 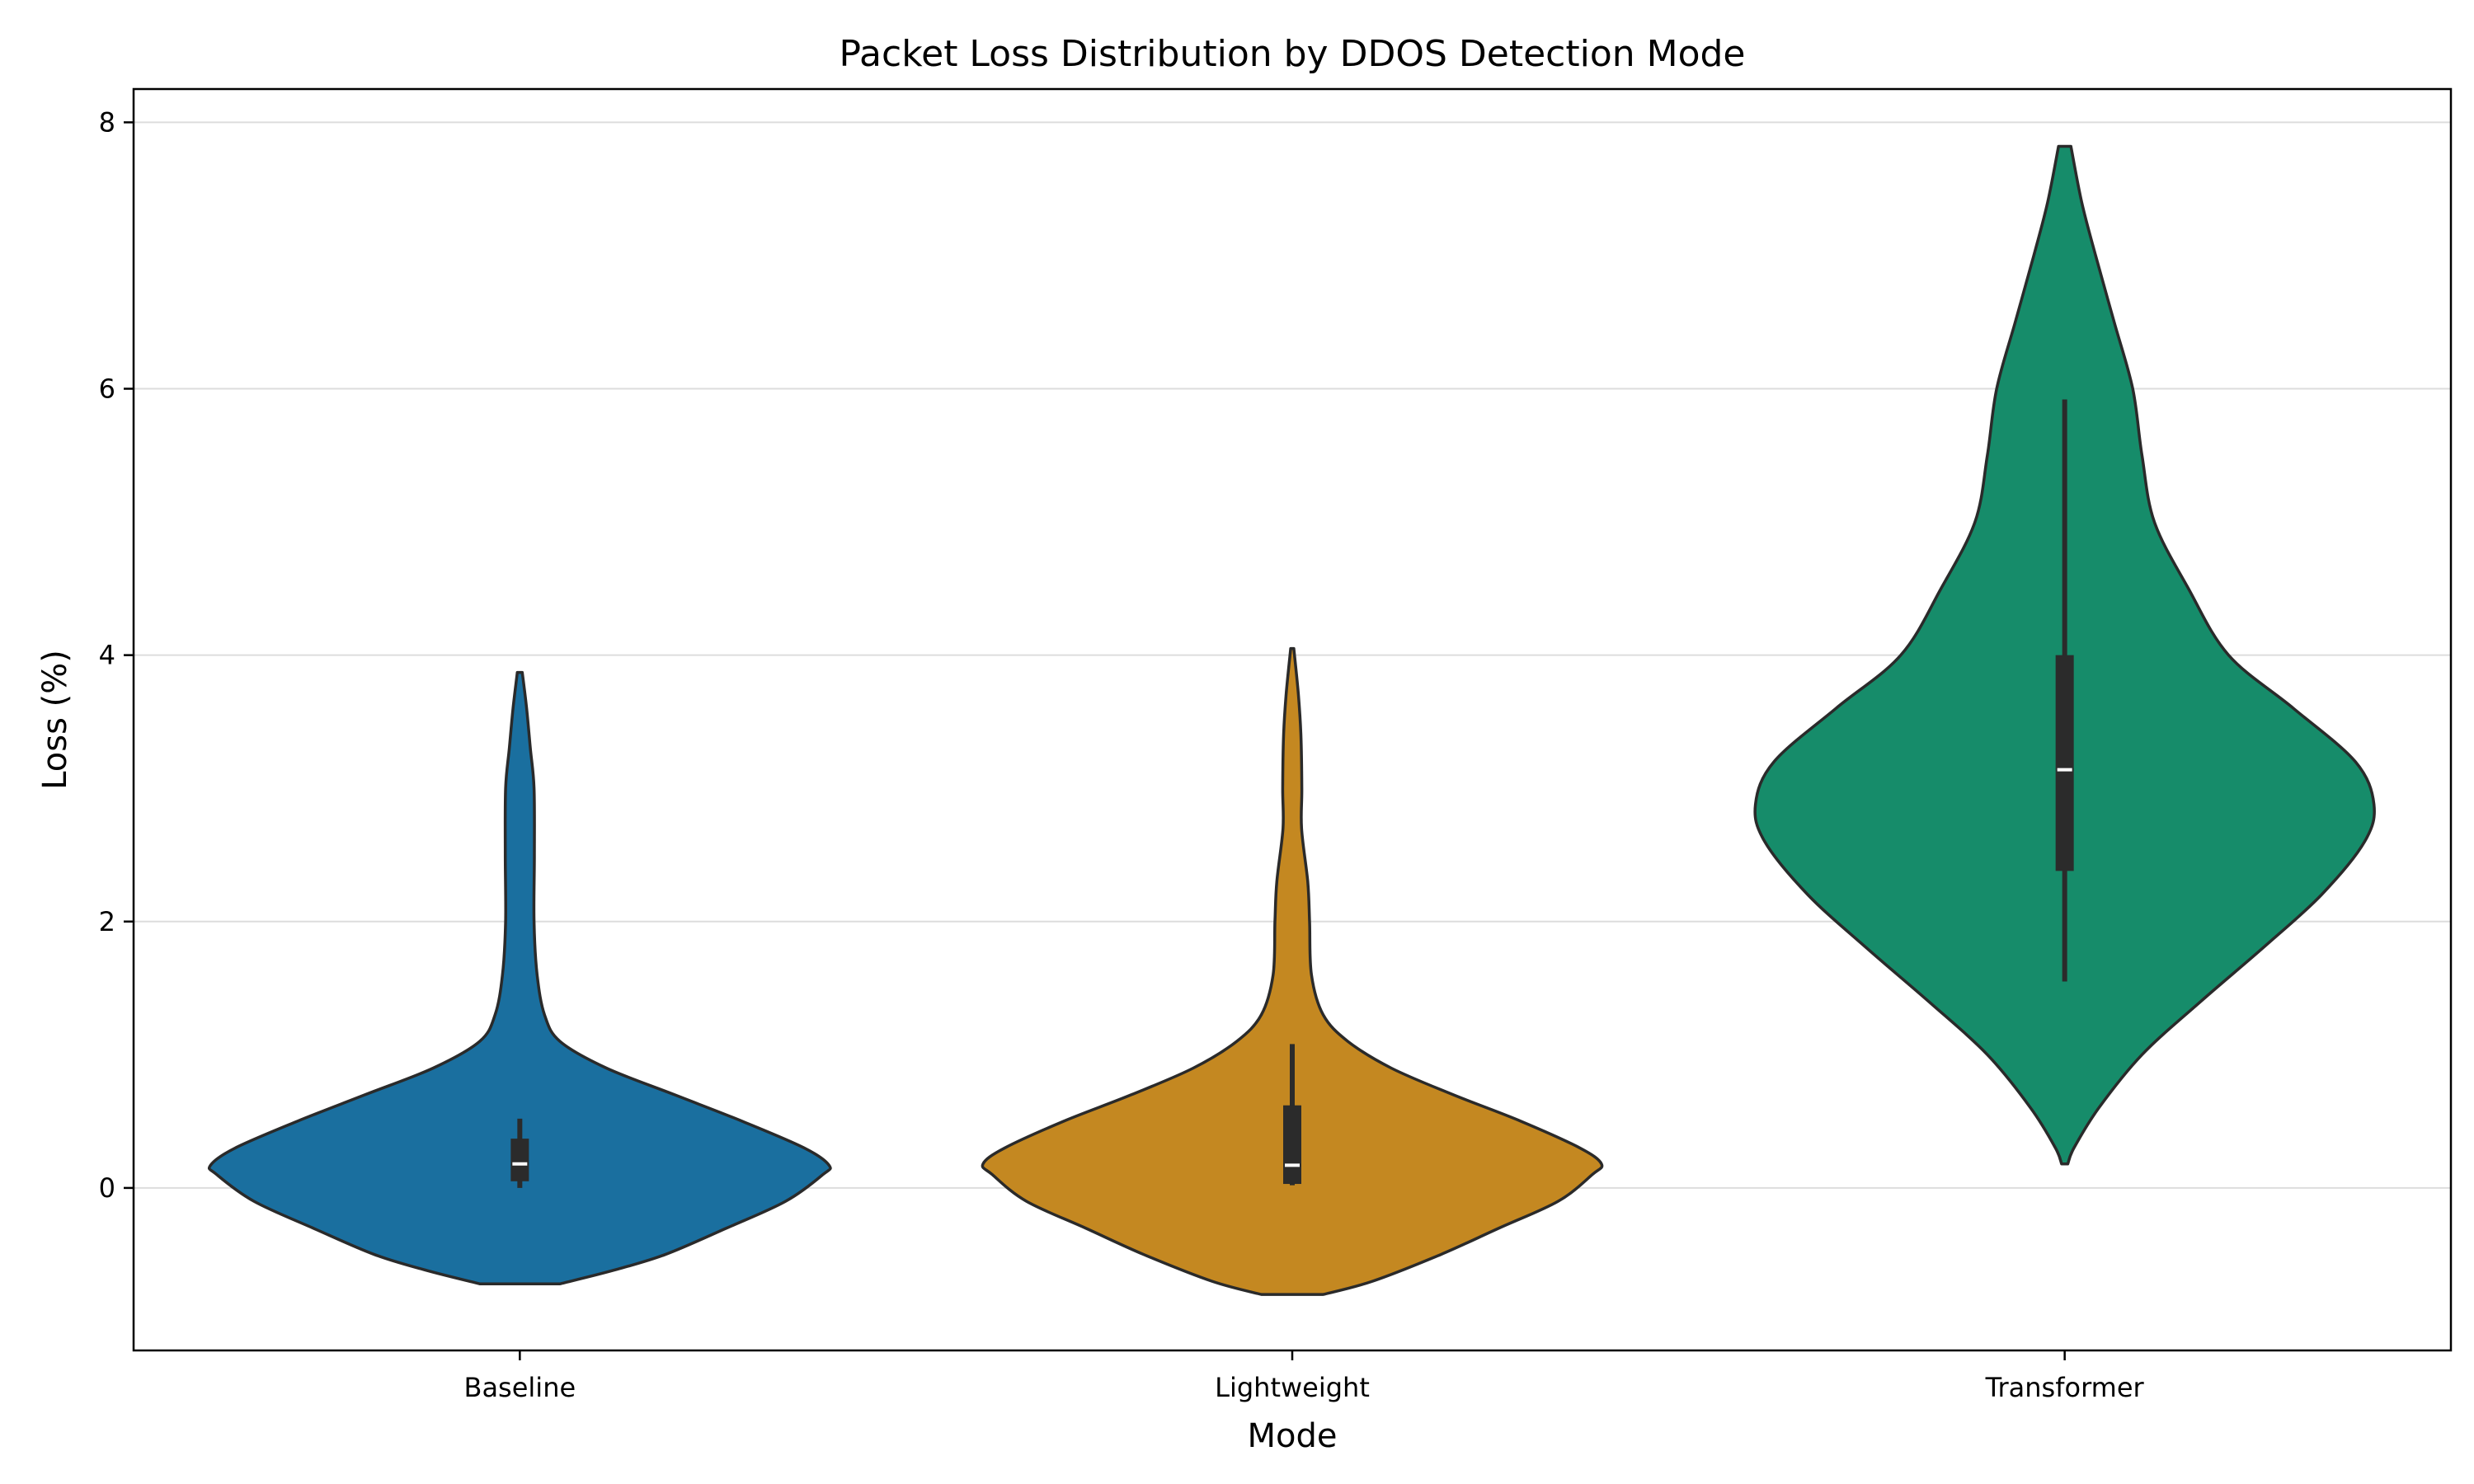 What do you see at coordinates (107, 122) in the screenshot?
I see `y-tick-label: 8` at bounding box center [107, 122].